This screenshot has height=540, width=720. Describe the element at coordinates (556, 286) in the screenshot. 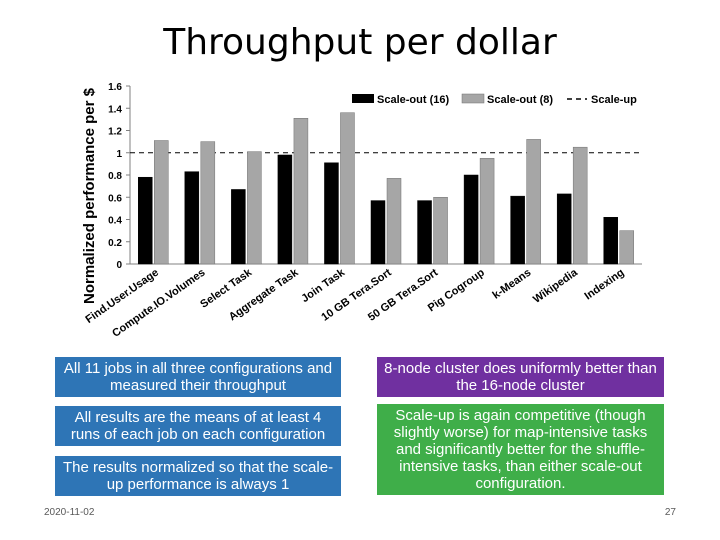

I see `x-tick-label: Wikipedia` at that location.